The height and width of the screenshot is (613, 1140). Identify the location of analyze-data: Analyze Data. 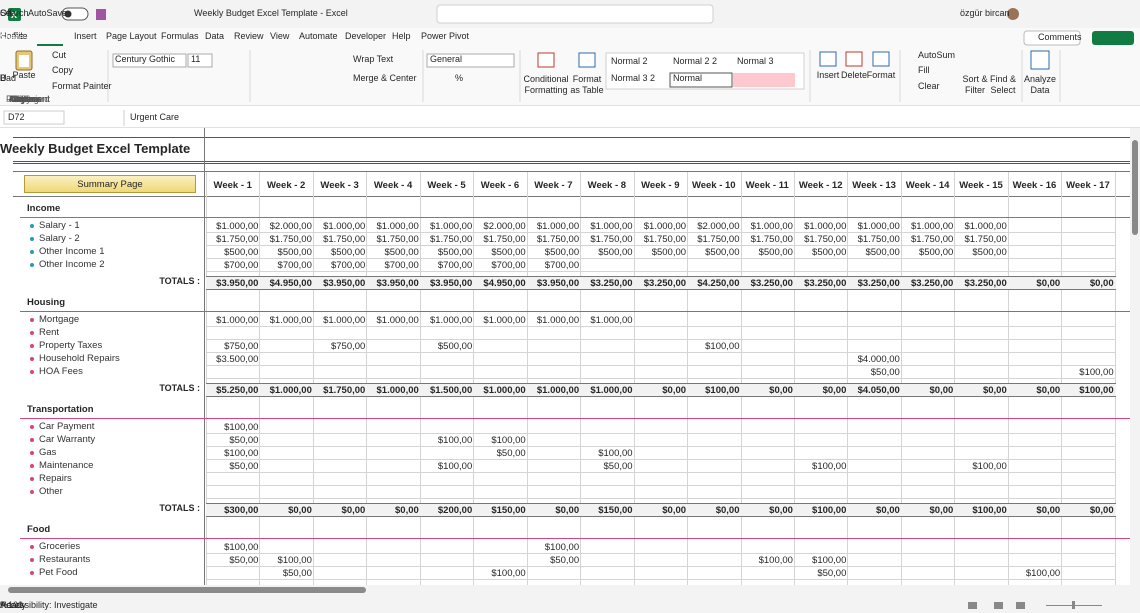
(1040, 84).